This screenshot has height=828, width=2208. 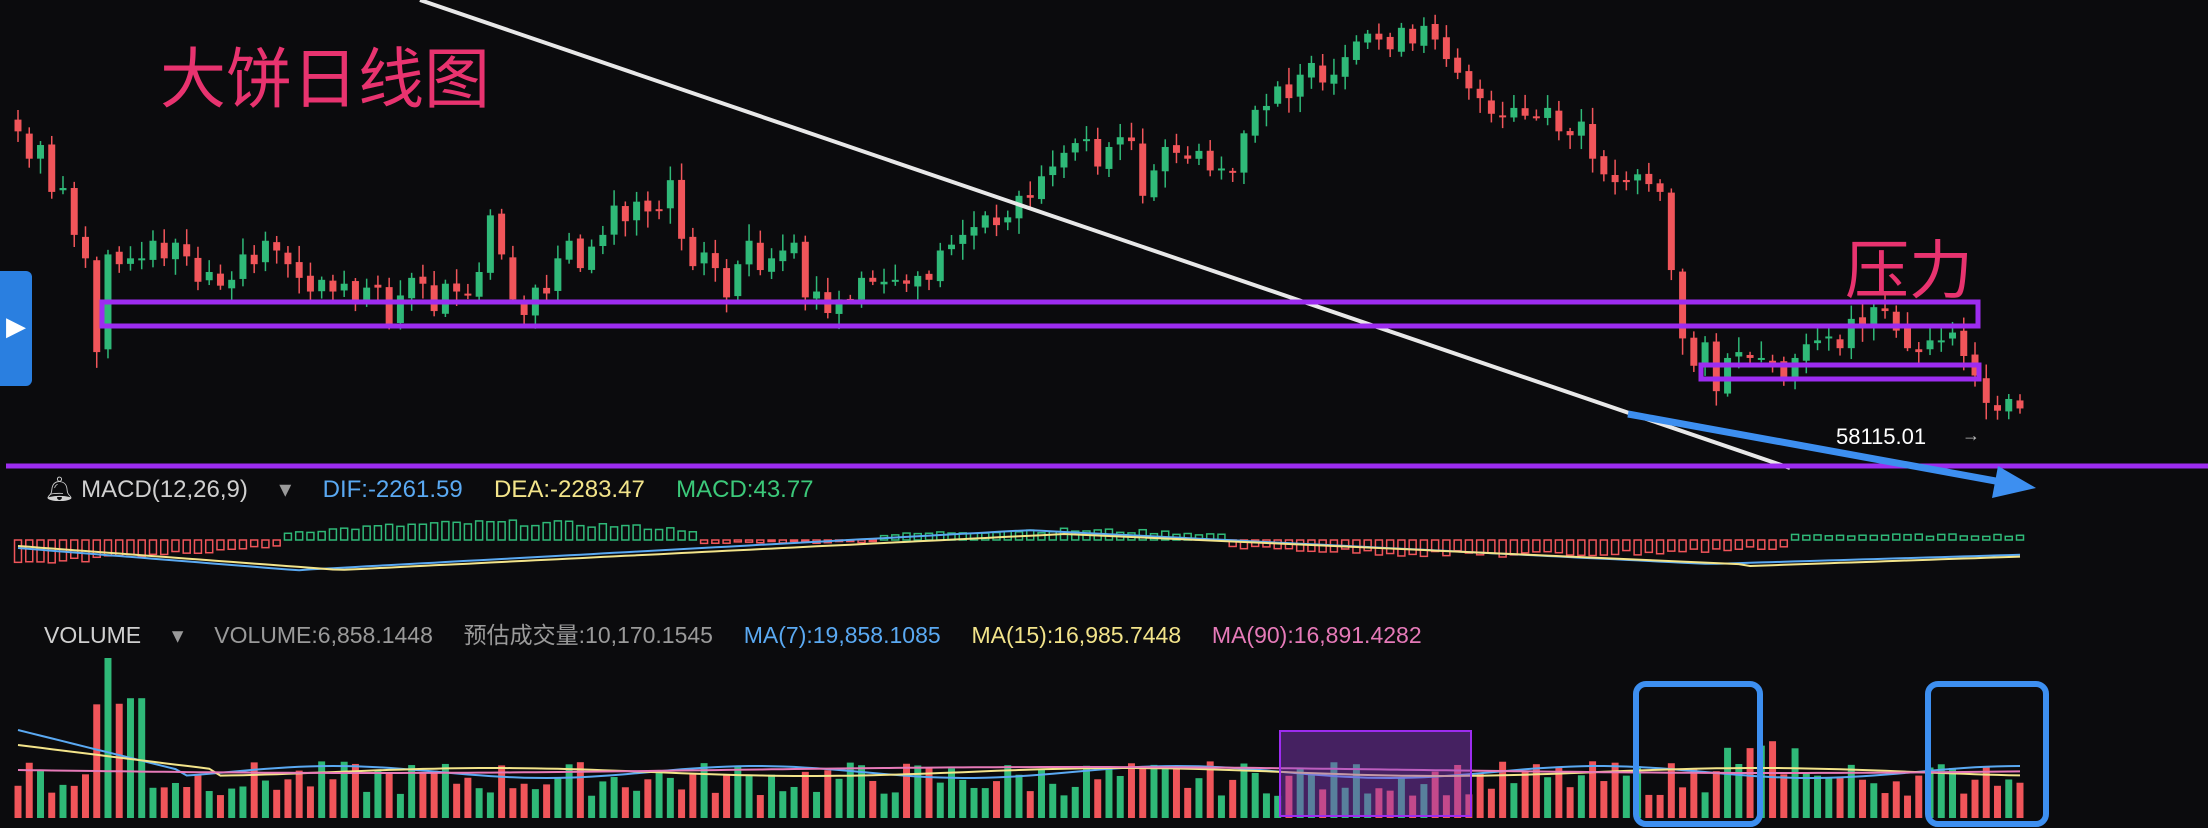 I want to click on volume-indicator-name: VOLUME, so click(x=93, y=635).